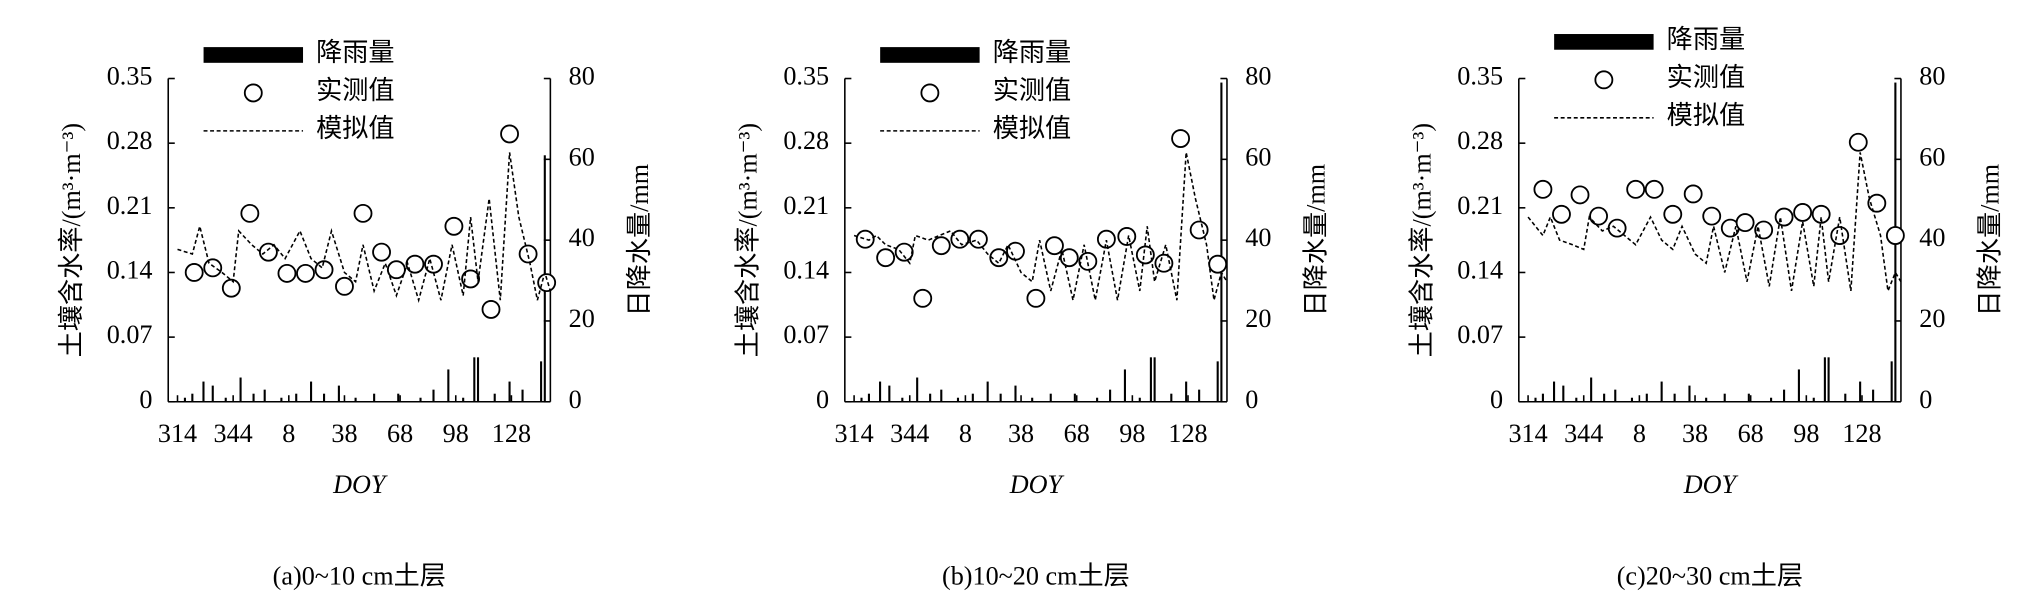 The height and width of the screenshot is (602, 2043). I want to click on caption: (c)20~30 cm土层, so click(1710, 575).